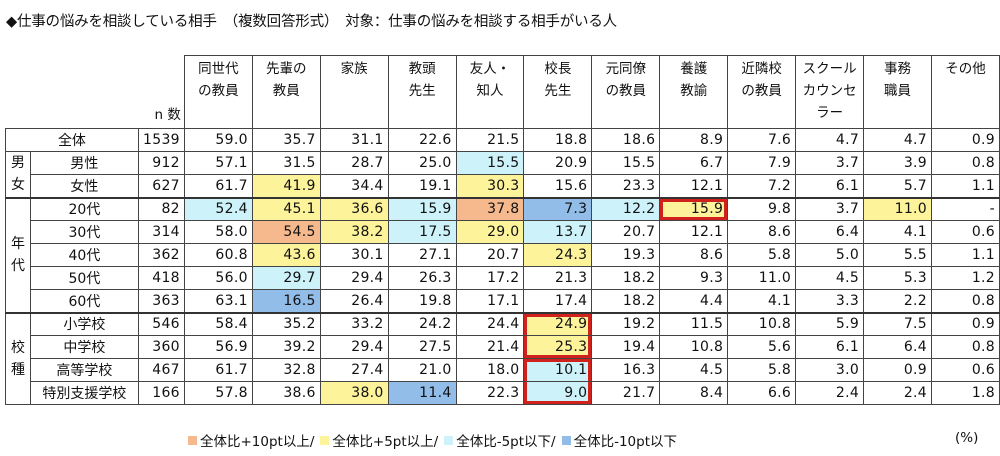 Image resolution: width=1000 pixels, height=456 pixels. I want to click on value-cell: 56.0, so click(218, 278).